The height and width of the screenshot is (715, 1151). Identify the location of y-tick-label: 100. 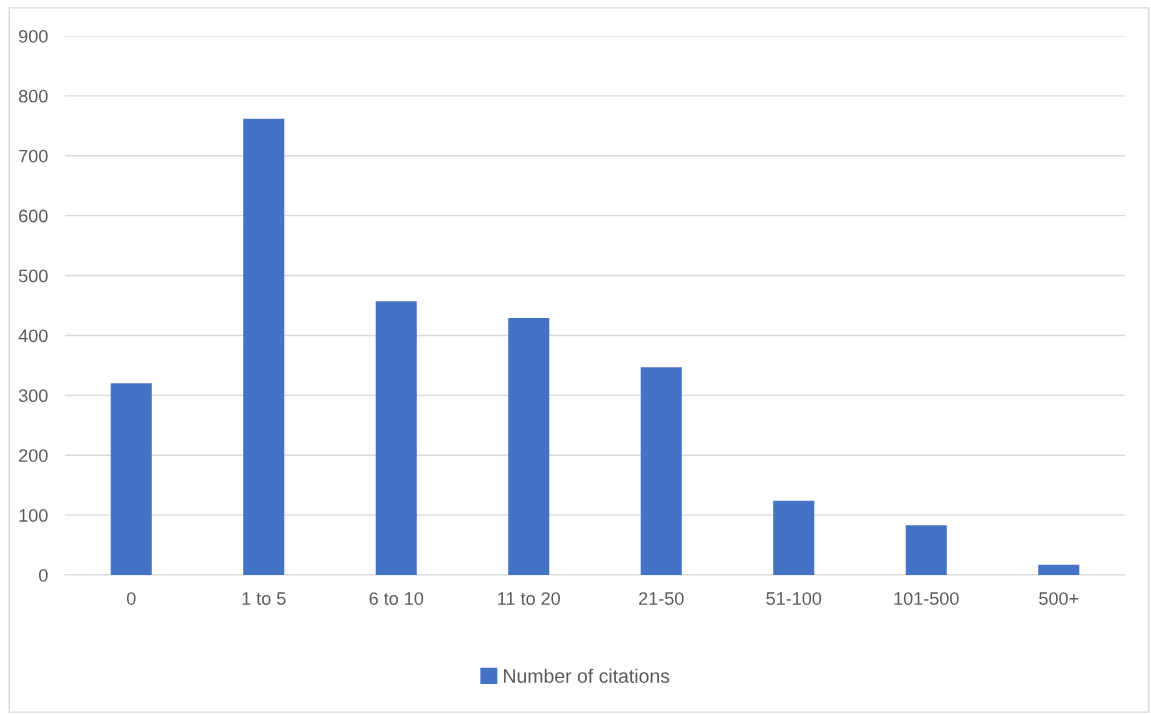
(33, 515).